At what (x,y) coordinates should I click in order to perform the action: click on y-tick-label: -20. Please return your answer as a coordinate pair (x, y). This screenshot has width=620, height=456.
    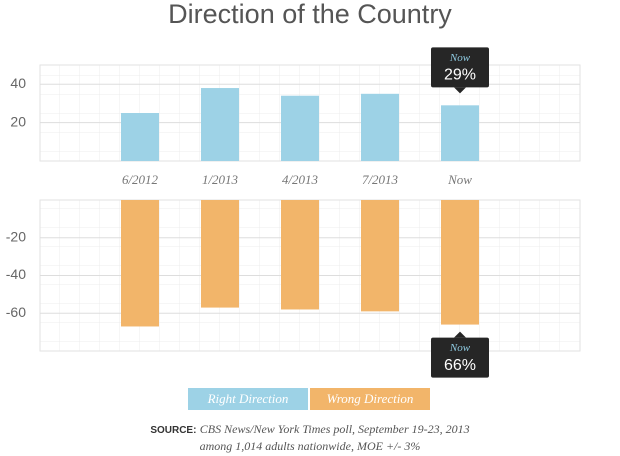
    Looking at the image, I should click on (16, 236).